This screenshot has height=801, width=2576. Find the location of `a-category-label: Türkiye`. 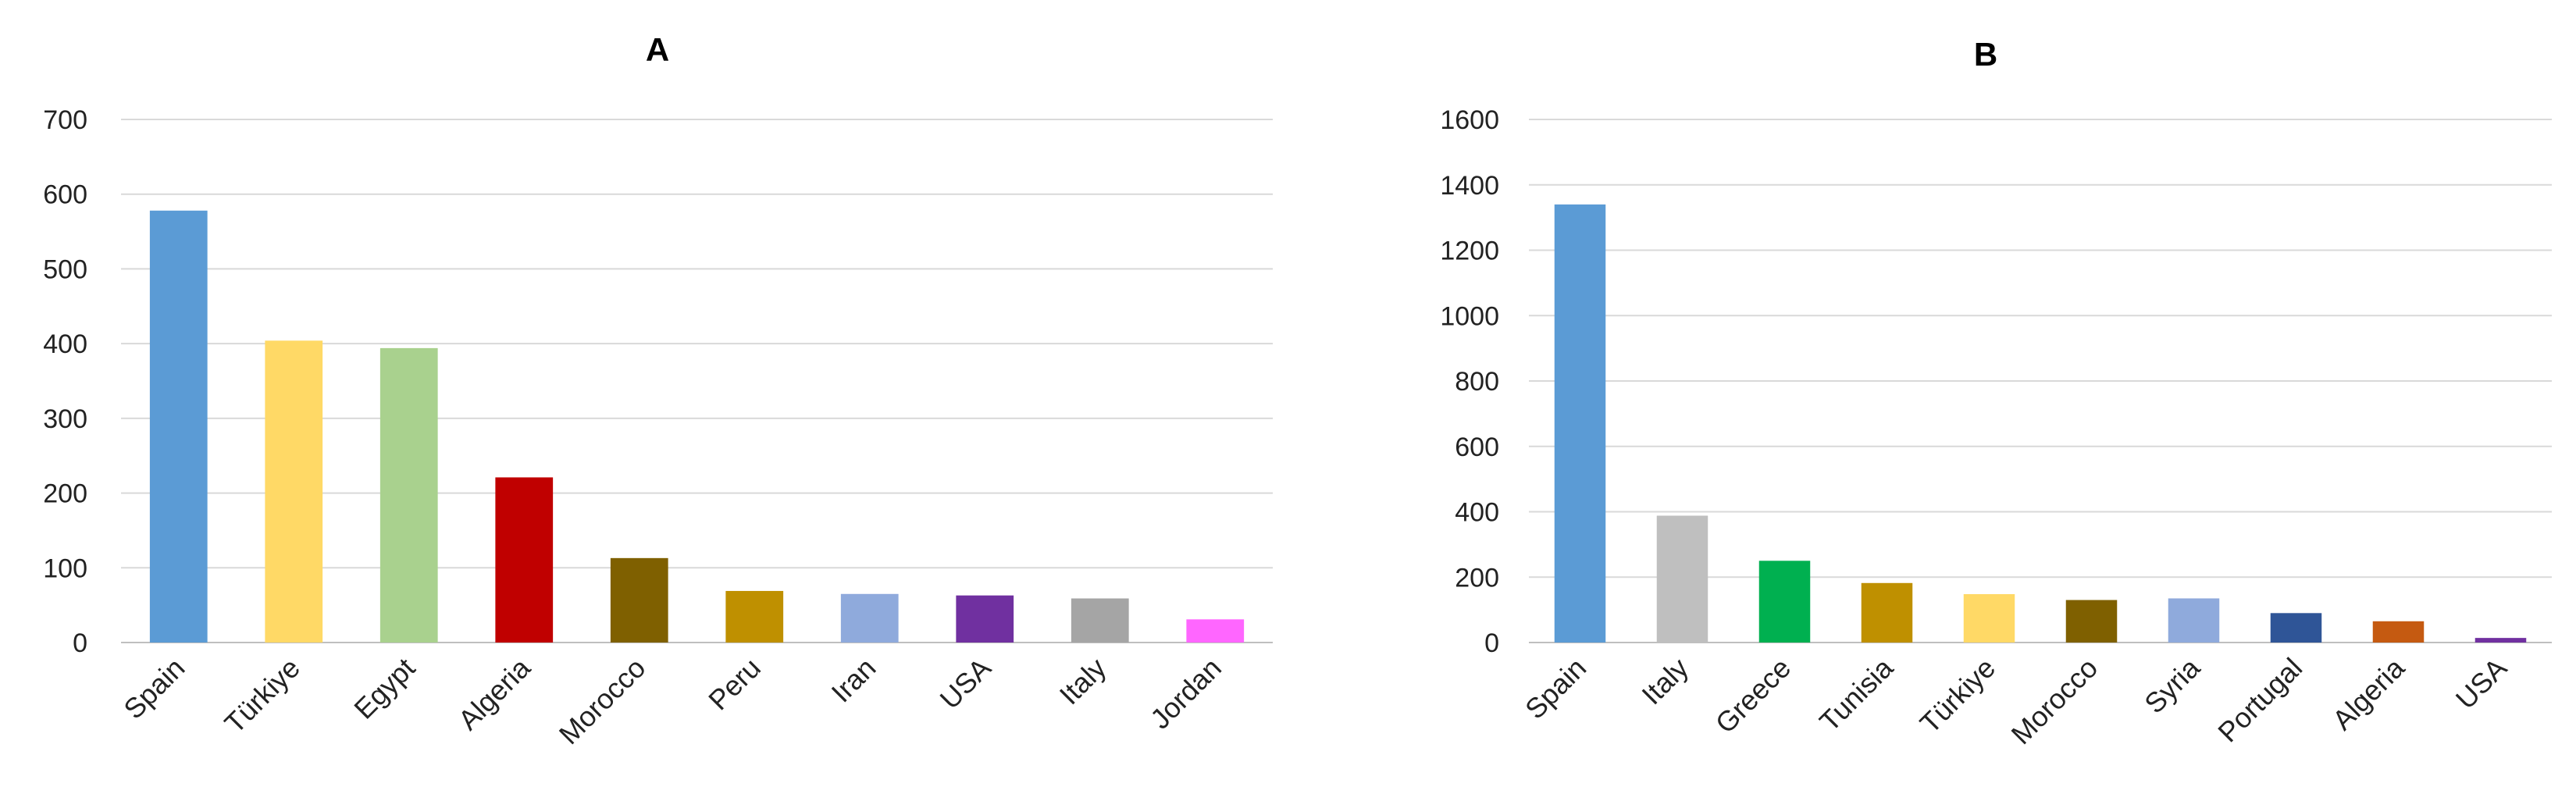

a-category-label: Türkiye is located at coordinates (261, 695).